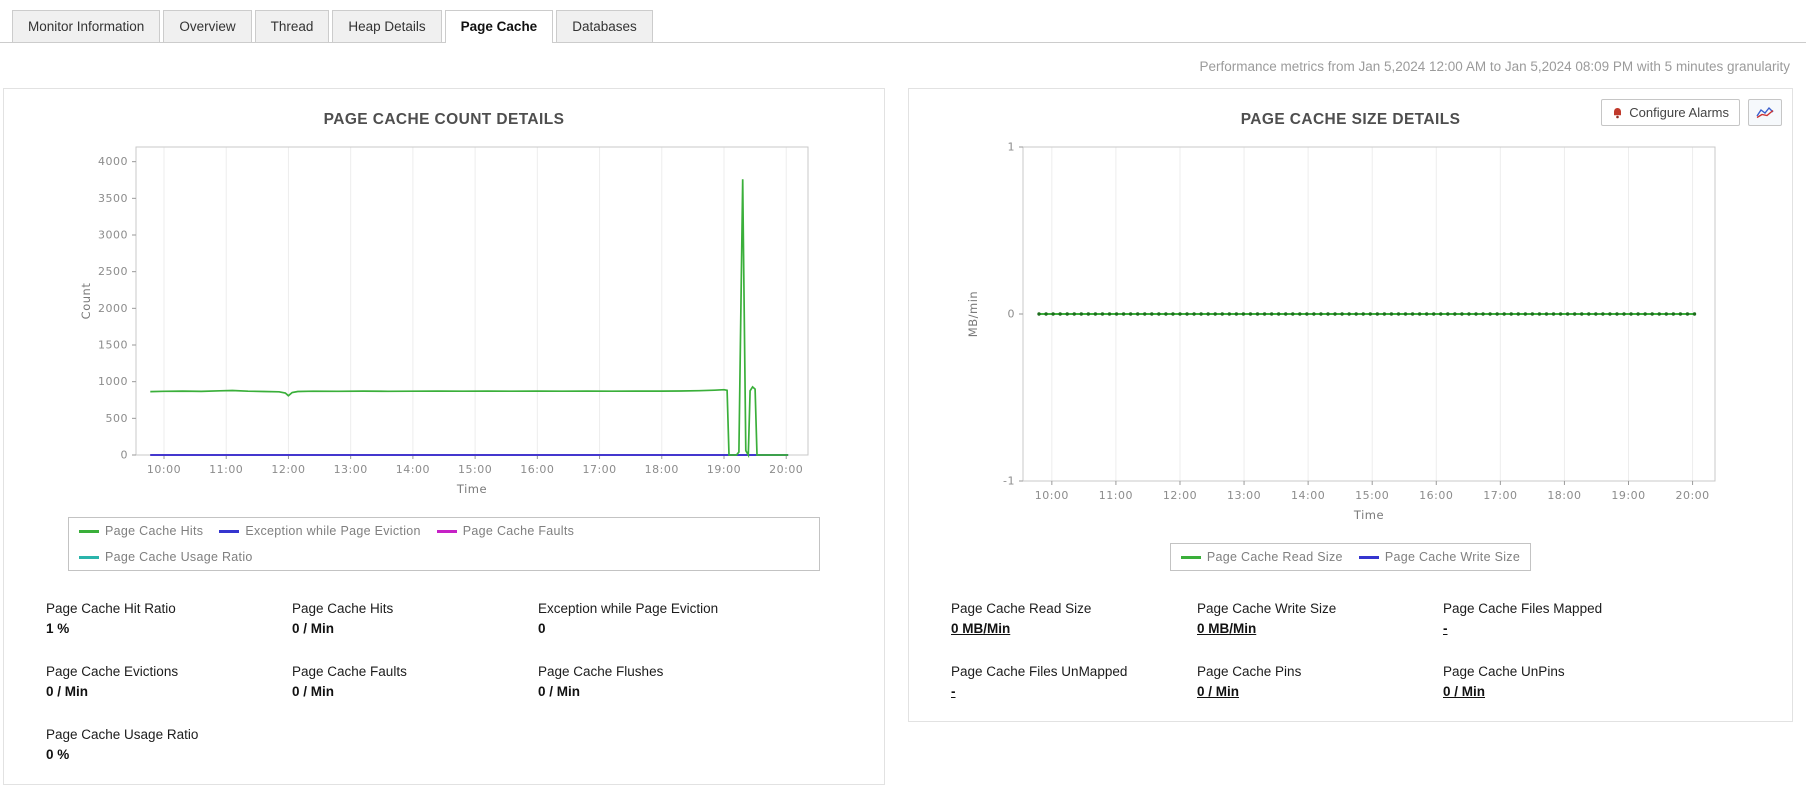  What do you see at coordinates (86, 301) in the screenshot?
I see `svg-text: Count` at bounding box center [86, 301].